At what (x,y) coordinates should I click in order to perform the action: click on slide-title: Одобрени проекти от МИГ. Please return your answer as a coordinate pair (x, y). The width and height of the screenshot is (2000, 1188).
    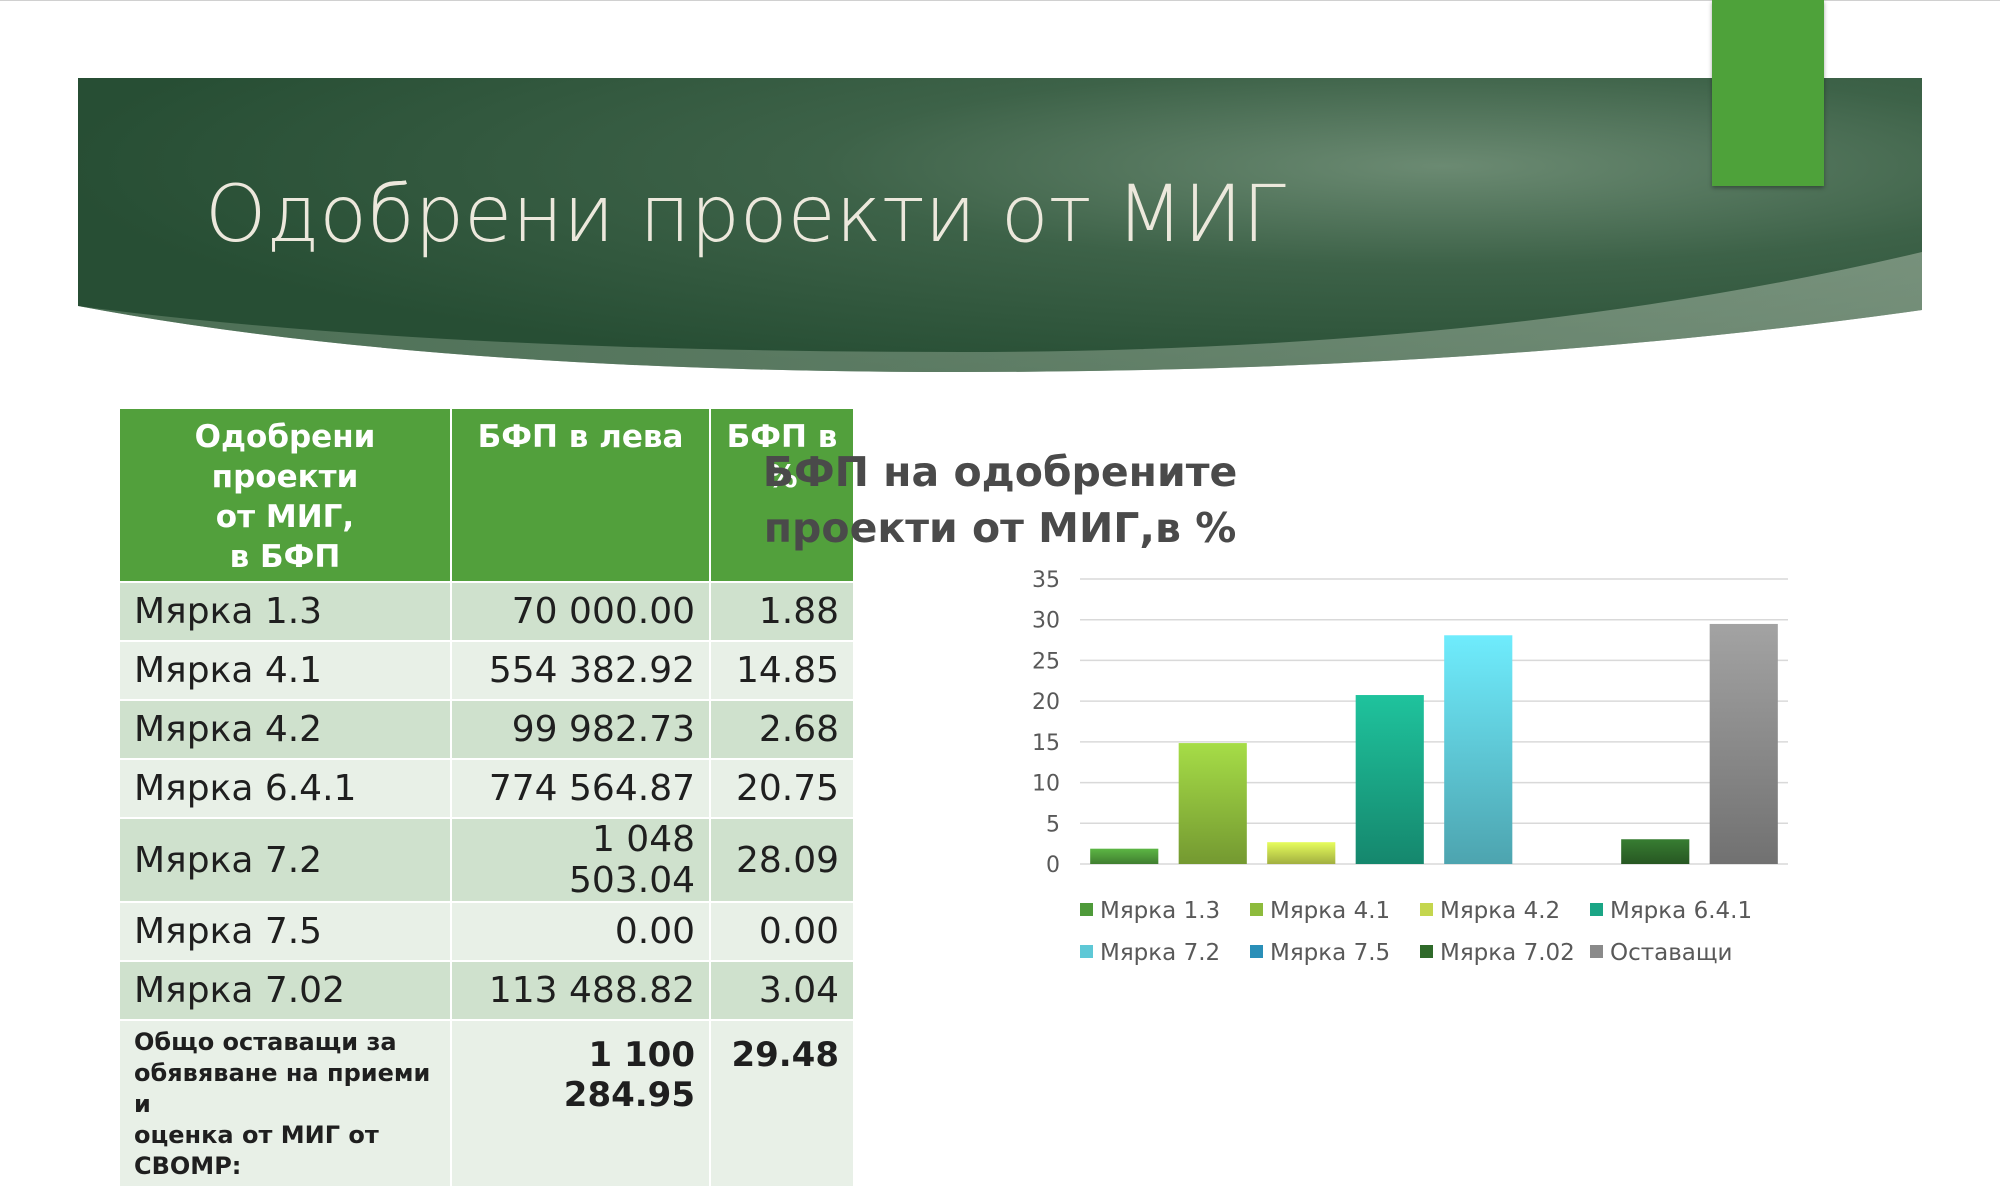
    Looking at the image, I should click on (745, 215).